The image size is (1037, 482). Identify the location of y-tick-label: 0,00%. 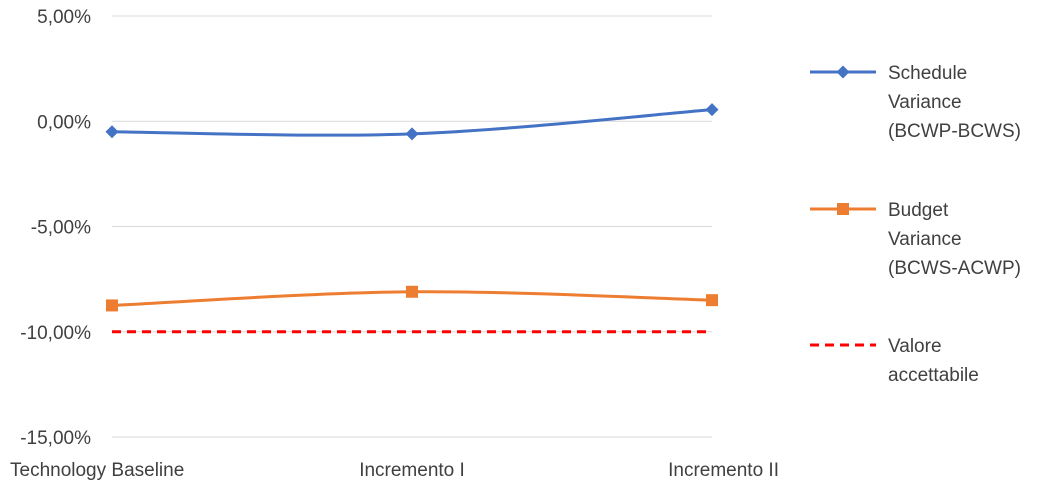
(64, 122).